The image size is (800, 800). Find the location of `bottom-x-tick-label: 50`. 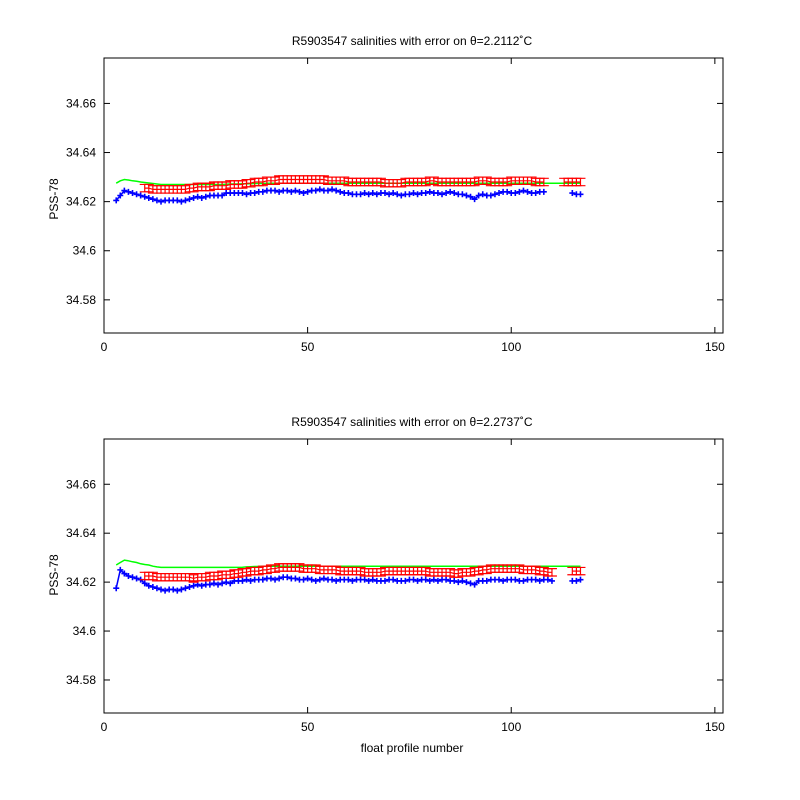

bottom-x-tick-label: 50 is located at coordinates (308, 727).